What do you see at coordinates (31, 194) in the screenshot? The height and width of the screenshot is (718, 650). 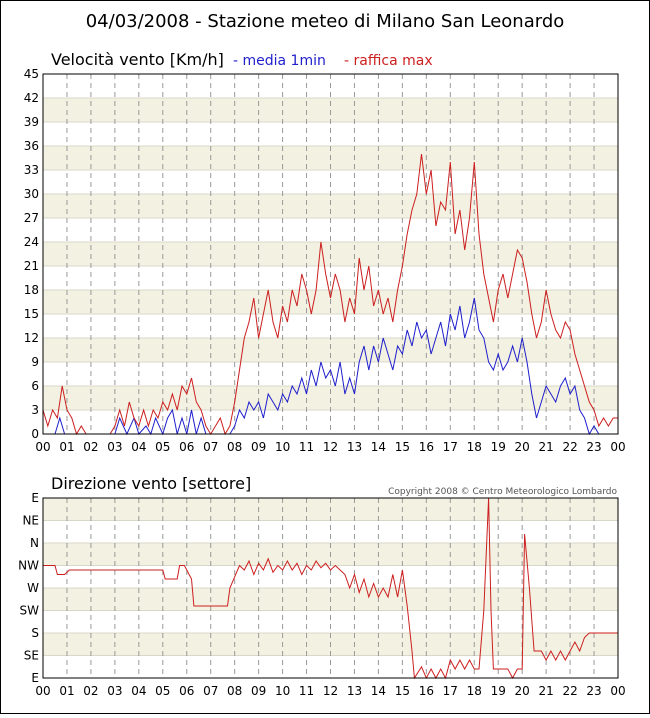 I see `y-tick-label: 30` at bounding box center [31, 194].